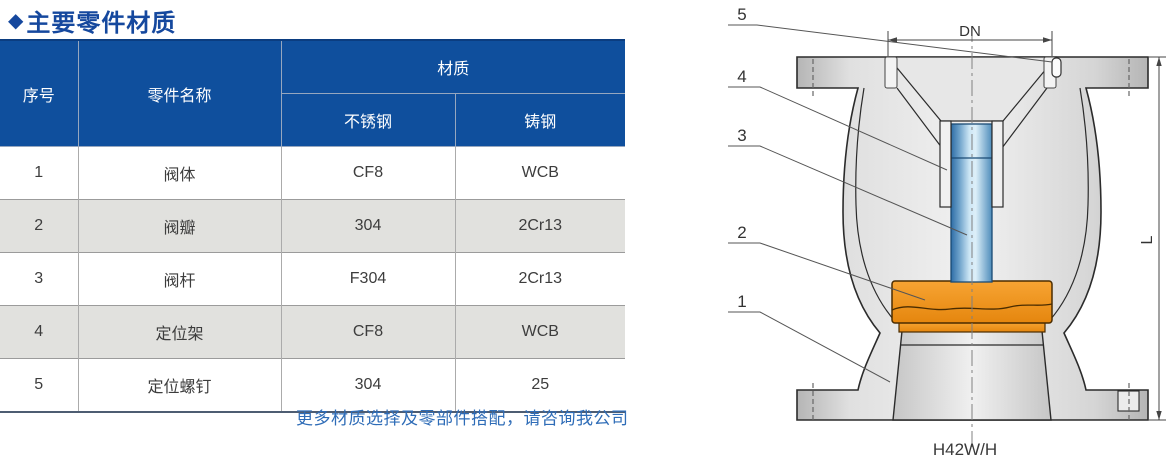 This screenshot has height=459, width=1170. Describe the element at coordinates (945, 164) in the screenshot. I see `guide-sleeve-left` at that location.